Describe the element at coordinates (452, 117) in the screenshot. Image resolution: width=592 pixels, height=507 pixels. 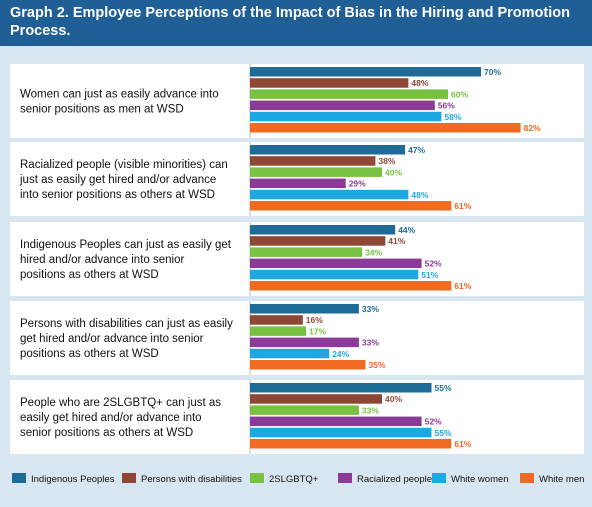
I see `data-label: 58%` at that location.